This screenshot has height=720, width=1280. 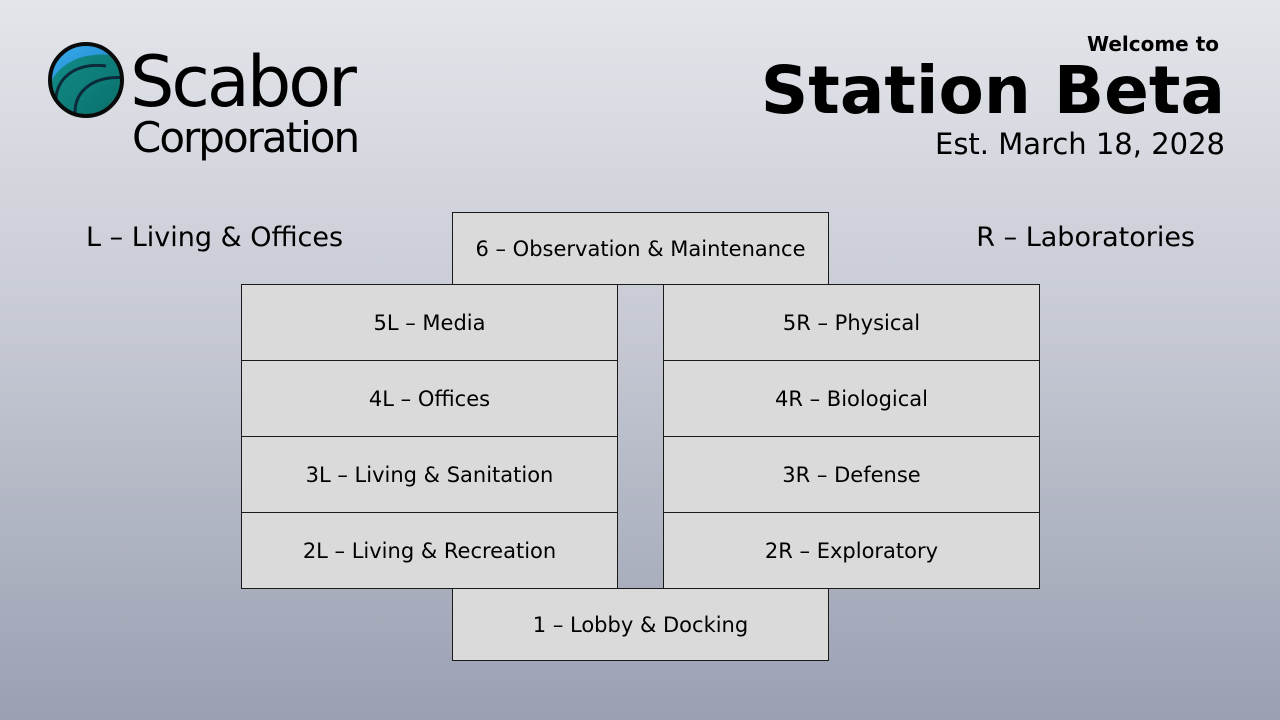 I want to click on floor-3l-box: 3L – Living & Sanitation, so click(x=429, y=474).